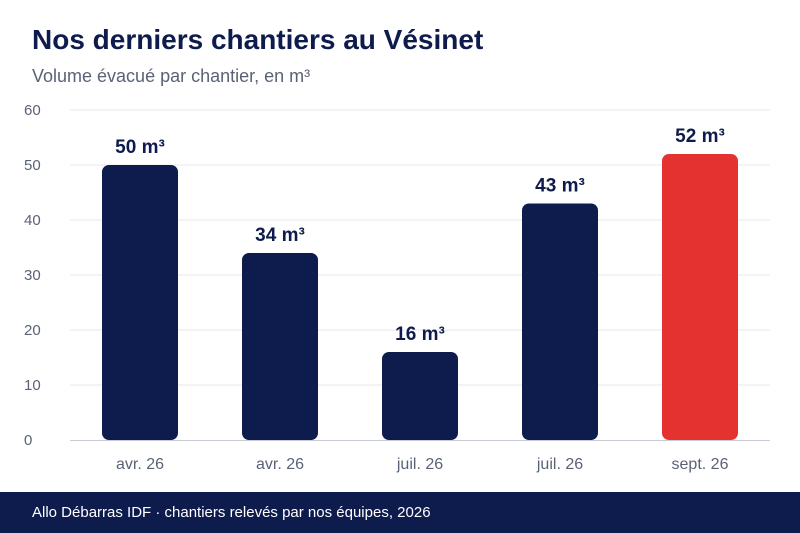 Image resolution: width=800 pixels, height=533 pixels. What do you see at coordinates (700, 136) in the screenshot?
I see `data-label: 52 m³` at bounding box center [700, 136].